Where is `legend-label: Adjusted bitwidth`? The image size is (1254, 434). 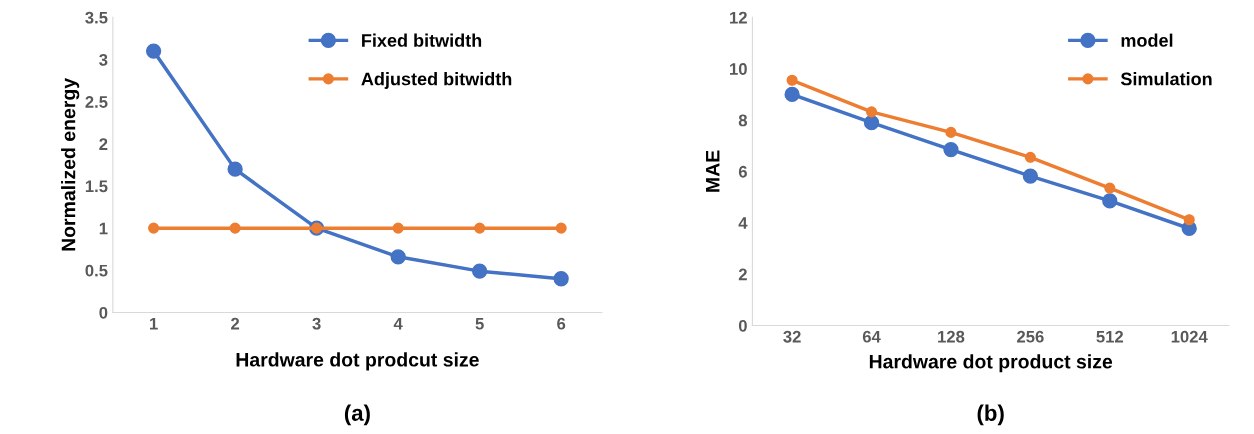 legend-label: Adjusted bitwidth is located at coordinates (436, 80).